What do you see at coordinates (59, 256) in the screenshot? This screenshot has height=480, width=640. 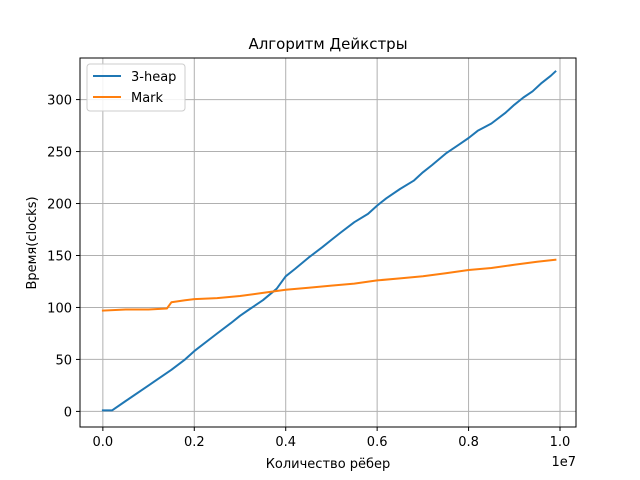 I see `y-tick-label: 150` at bounding box center [59, 256].